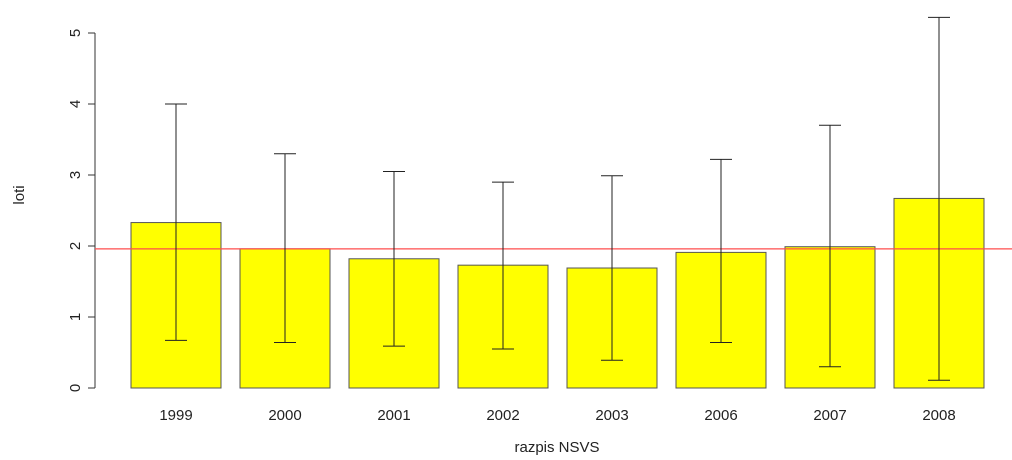 The image size is (1012, 460). I want to click on x-tick-label: 2007, so click(829, 415).